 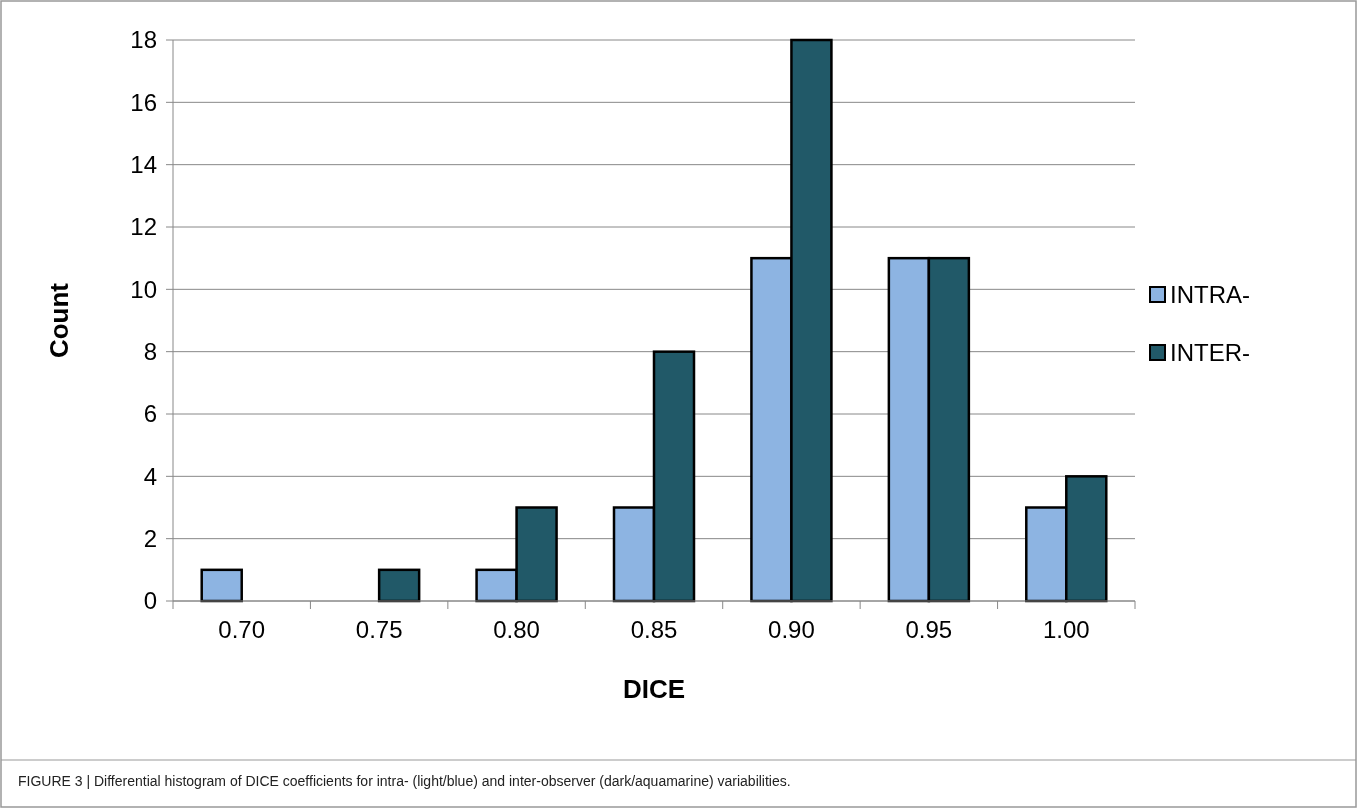 I want to click on y-tick-label: 0, so click(x=150, y=601).